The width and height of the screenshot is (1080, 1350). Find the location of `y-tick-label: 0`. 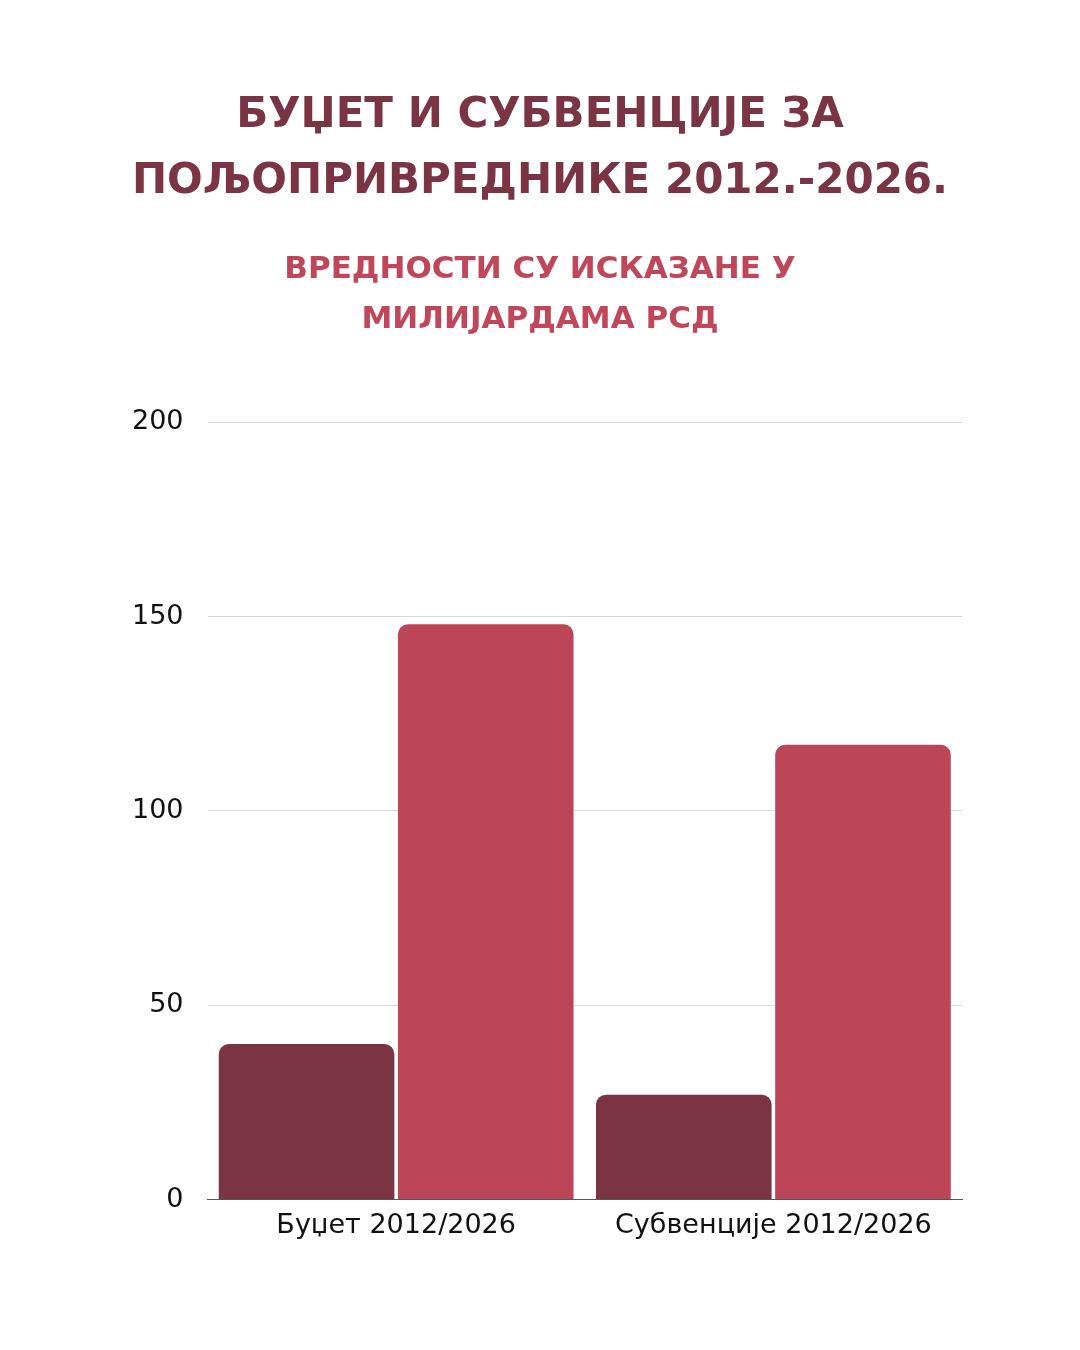

y-tick-label: 0 is located at coordinates (175, 1197).